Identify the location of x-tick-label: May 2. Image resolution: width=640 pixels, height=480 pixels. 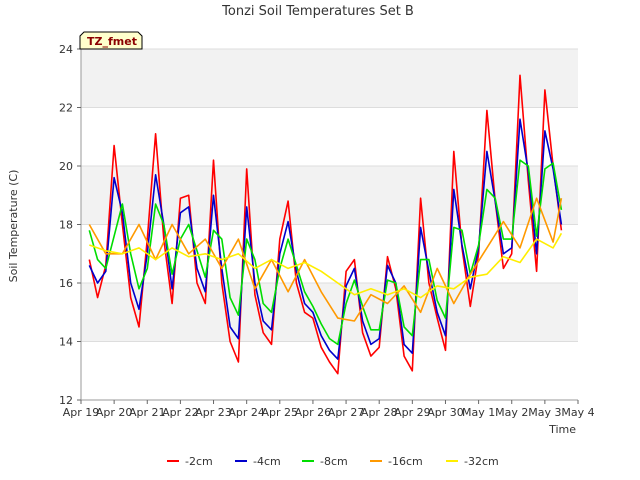
(511, 412).